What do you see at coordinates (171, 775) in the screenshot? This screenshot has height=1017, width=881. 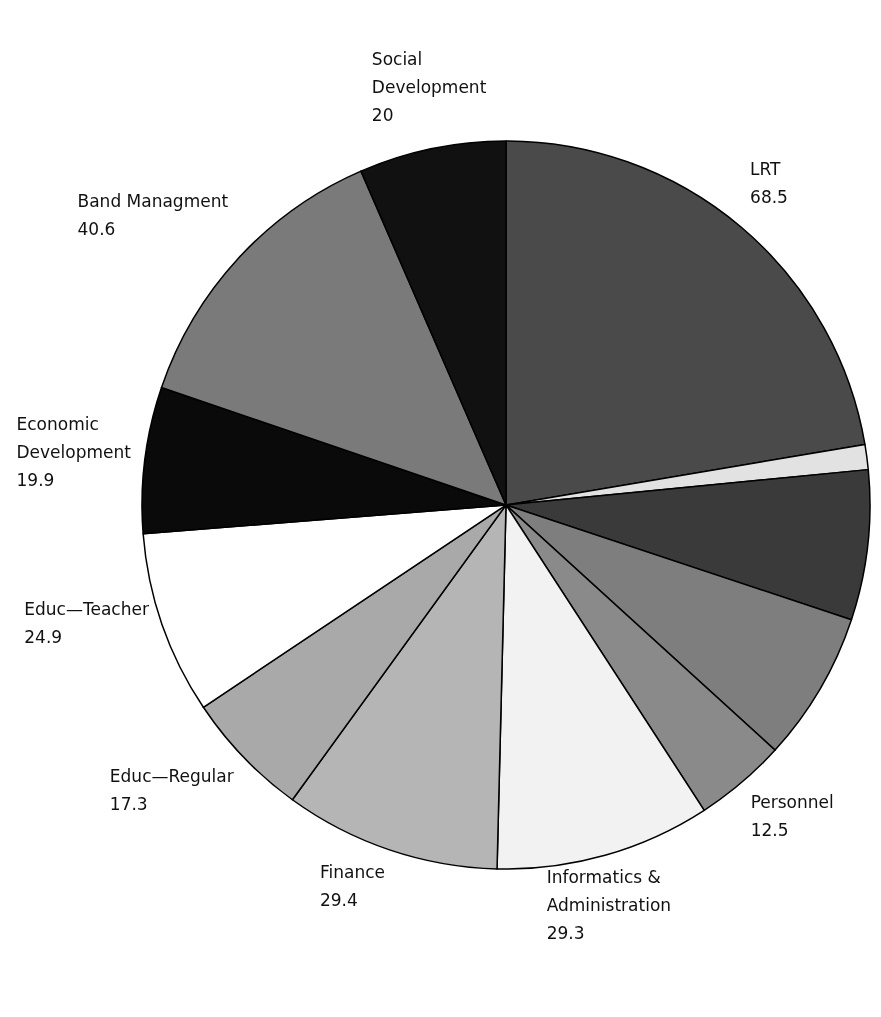 I see `slice-label: Educ—Regular` at bounding box center [171, 775].